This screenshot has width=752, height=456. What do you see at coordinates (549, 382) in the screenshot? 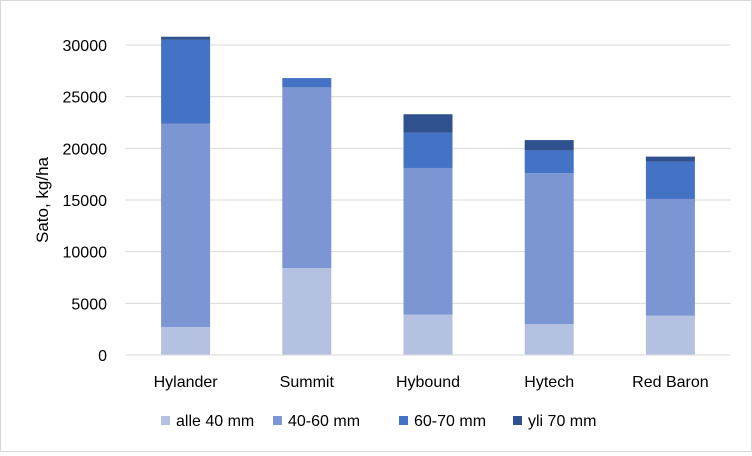
I see `x-tick-label: Hytech` at bounding box center [549, 382].